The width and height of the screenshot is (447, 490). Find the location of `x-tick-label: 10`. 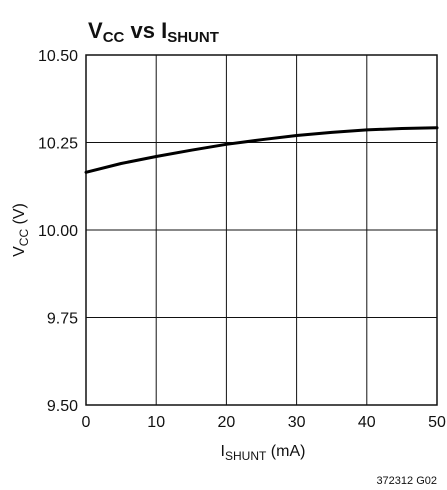

x-tick-label: 10 is located at coordinates (156, 422).